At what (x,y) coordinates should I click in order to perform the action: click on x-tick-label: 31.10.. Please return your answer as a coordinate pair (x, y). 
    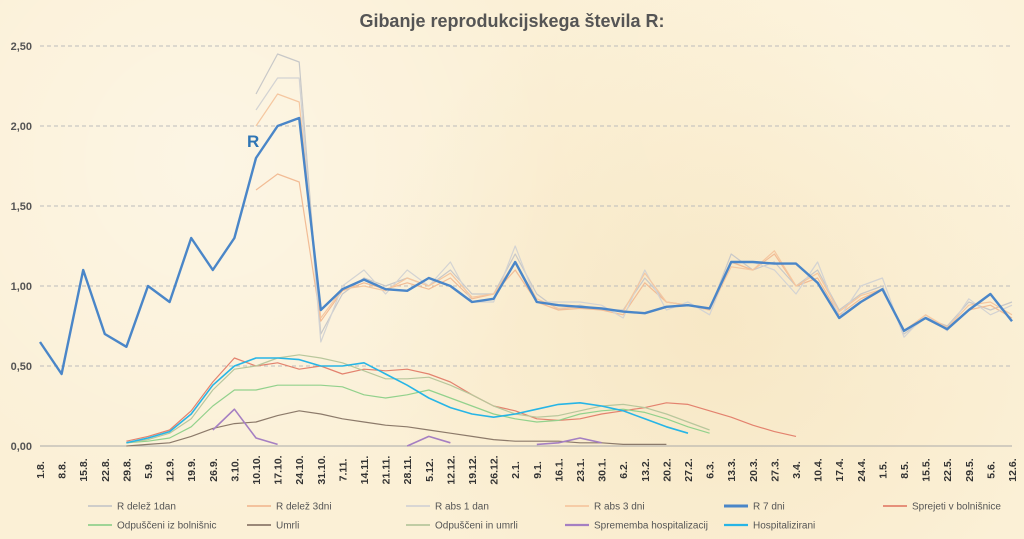
    Looking at the image, I should click on (322, 469).